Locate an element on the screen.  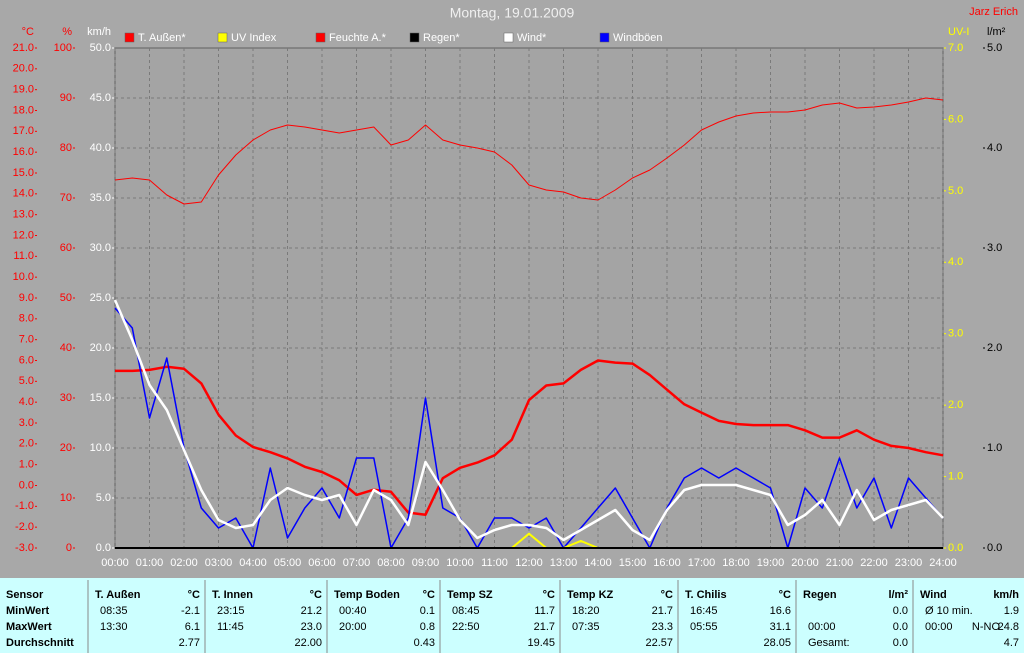
series-line is located at coordinates (529, 151).